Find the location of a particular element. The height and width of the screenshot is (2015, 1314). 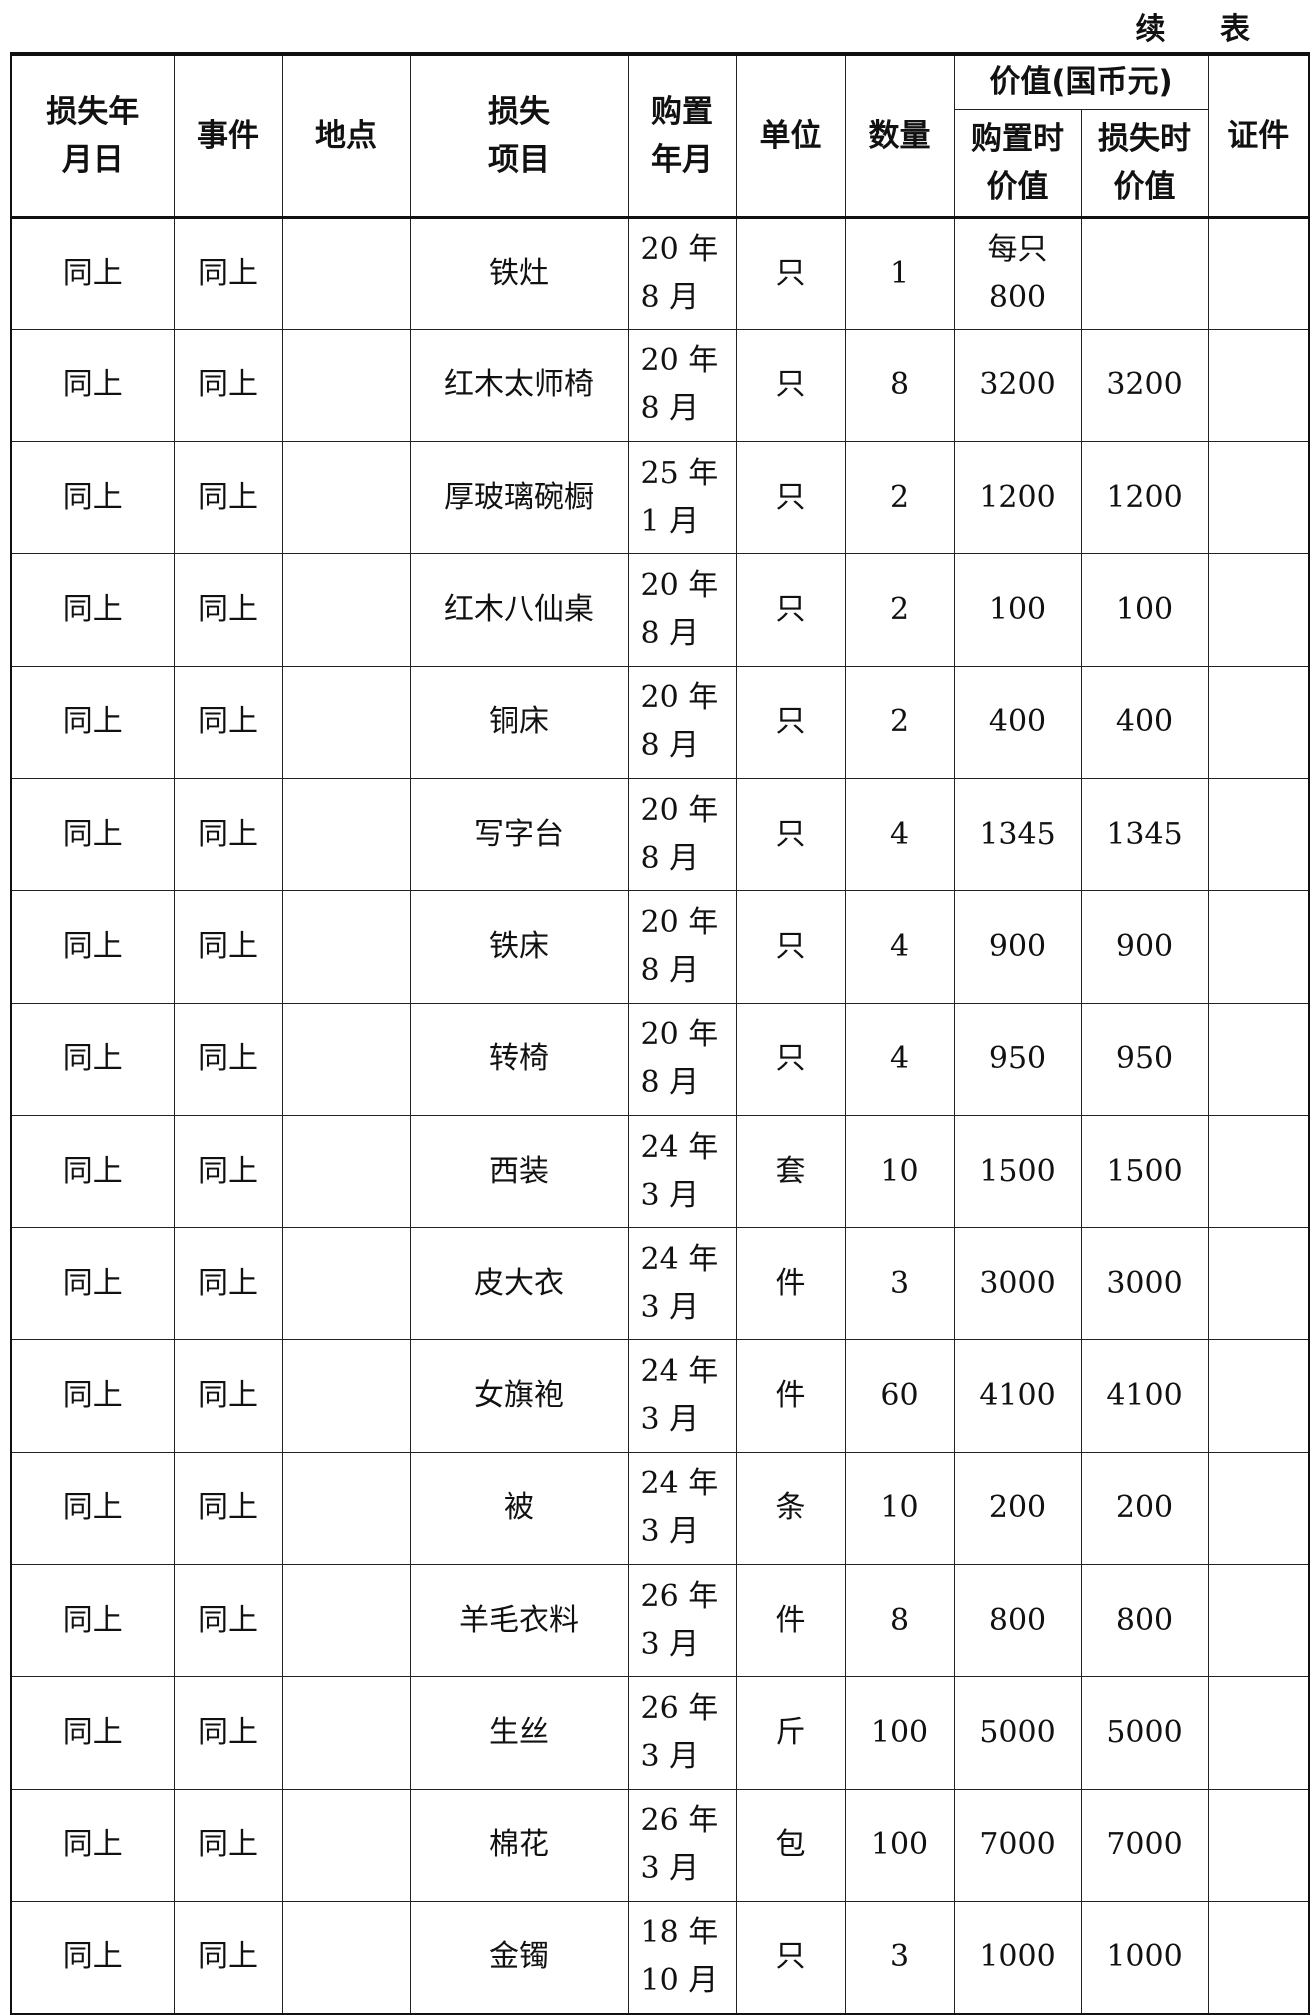

cell-item: 转椅 is located at coordinates (519, 1059).